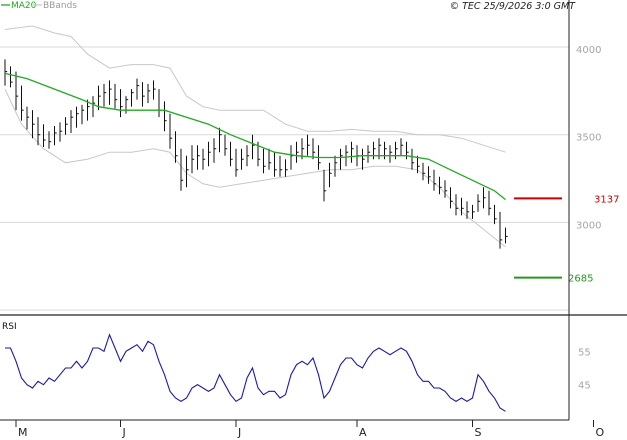  Describe the element at coordinates (606, 199) in the screenshot. I see `resistance-label: 3137` at that location.